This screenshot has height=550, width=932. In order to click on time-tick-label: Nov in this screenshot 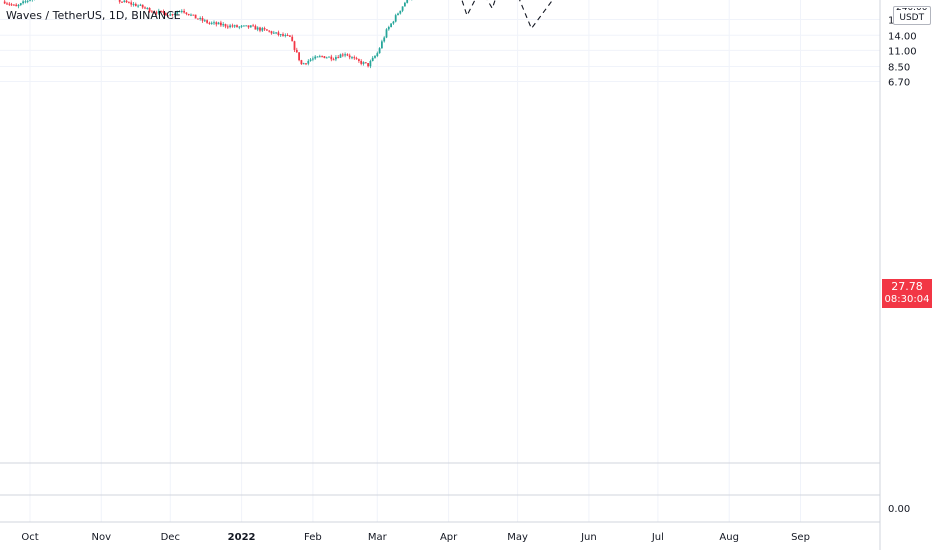, I will do `click(102, 537)`.